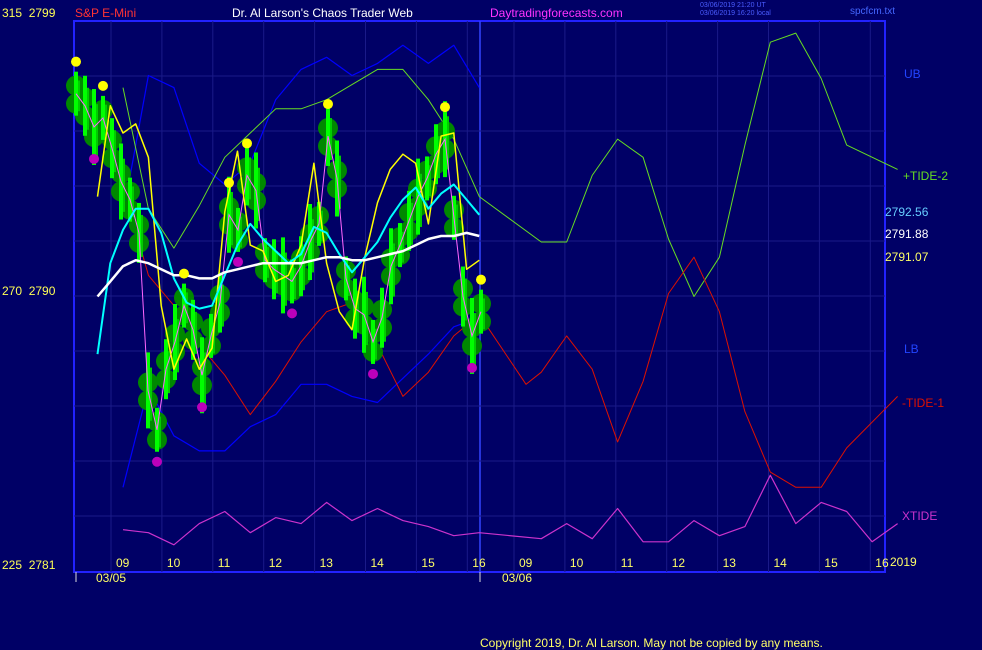 The image size is (982, 650). Describe the element at coordinates (29, 565) in the screenshot. I see `y-label-bottom: 225 2781` at that location.